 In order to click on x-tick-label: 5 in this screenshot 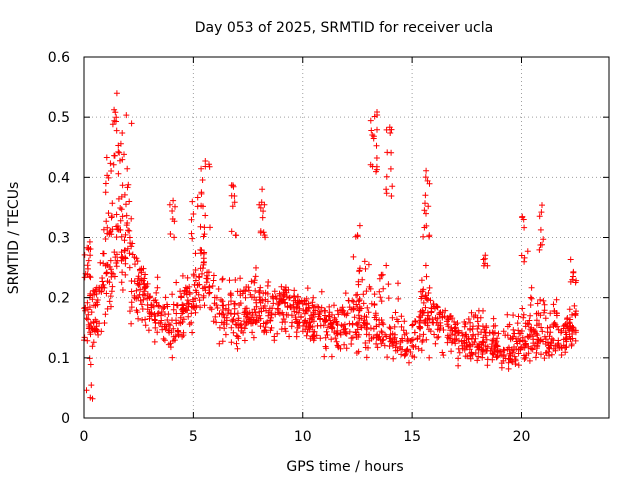, I will do `click(193, 437)`.